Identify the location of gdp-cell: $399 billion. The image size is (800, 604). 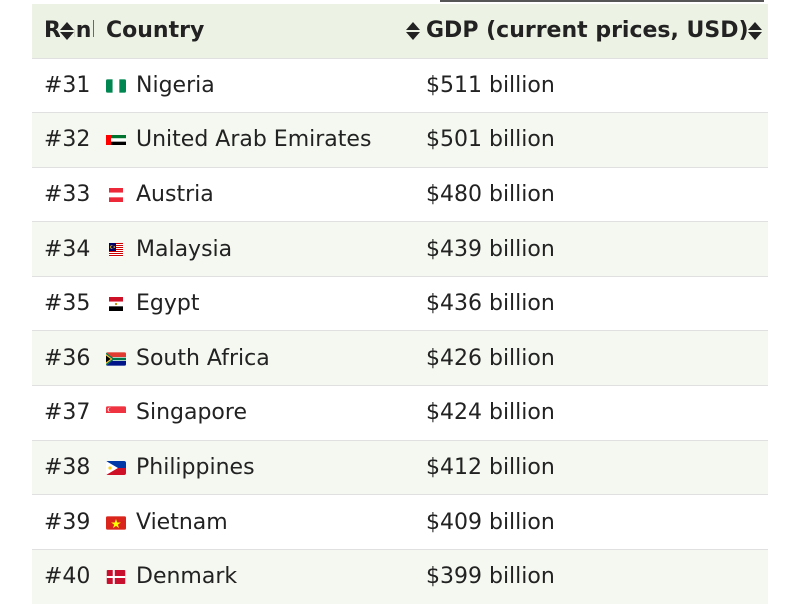
(490, 577).